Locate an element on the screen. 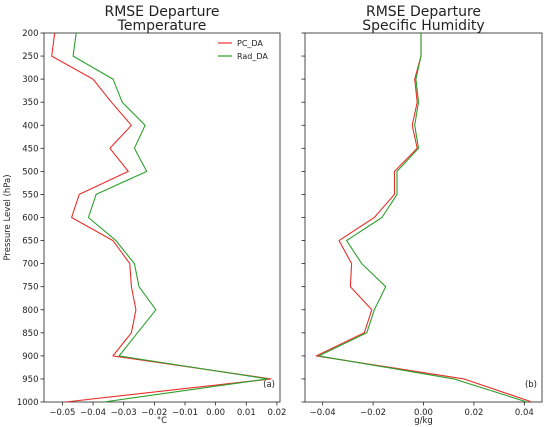  y-tick-label: 900 is located at coordinates (30, 357).